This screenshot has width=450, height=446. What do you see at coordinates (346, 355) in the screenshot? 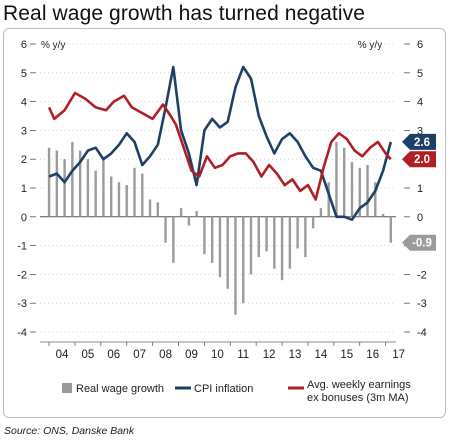
I see `x-tick-label: 15` at bounding box center [346, 355].